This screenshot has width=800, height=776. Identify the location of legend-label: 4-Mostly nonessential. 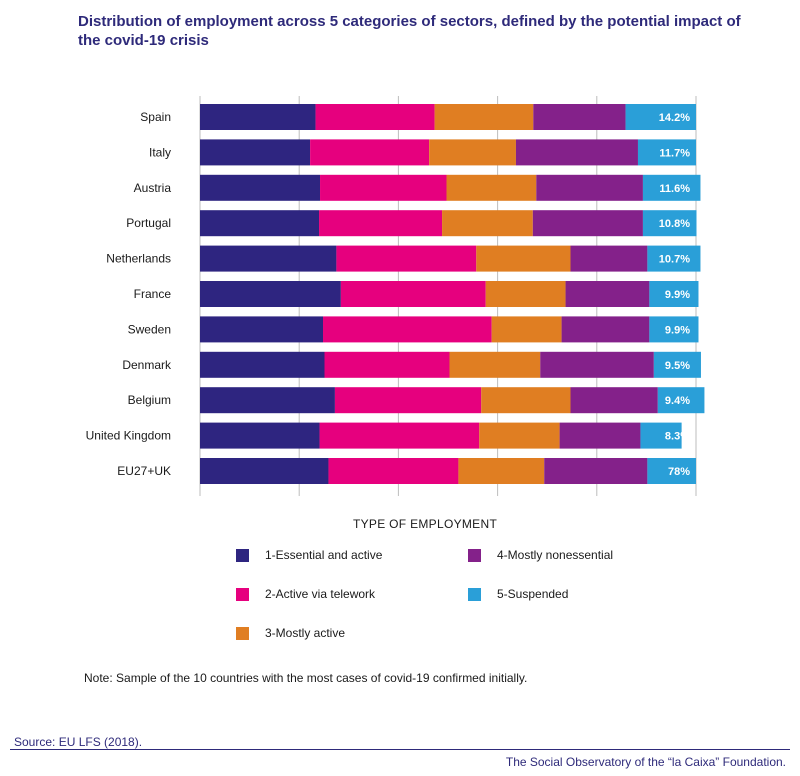
(555, 555).